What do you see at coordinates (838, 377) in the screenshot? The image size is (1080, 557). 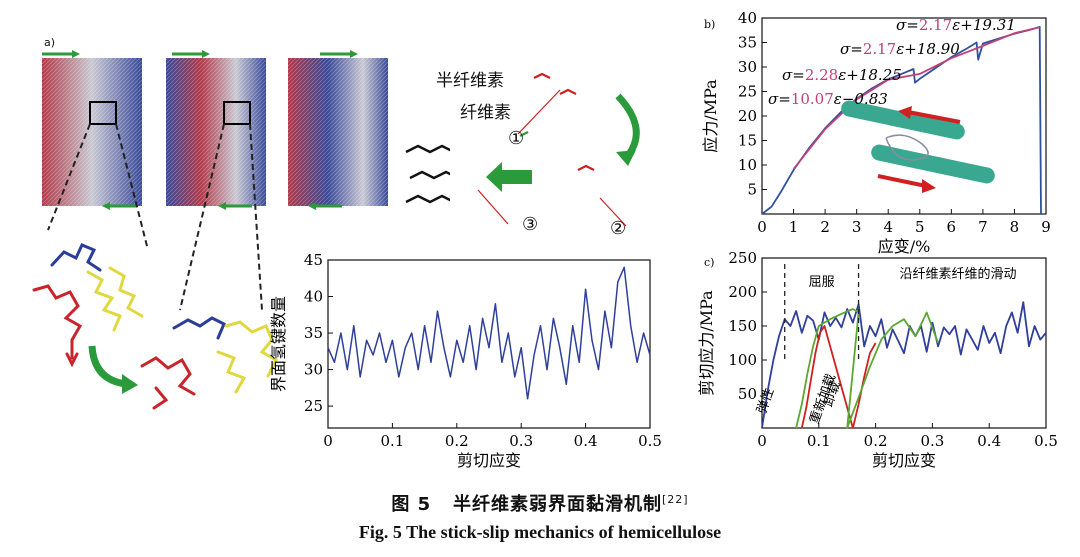 I see `series-line-unloading` at bounding box center [838, 377].